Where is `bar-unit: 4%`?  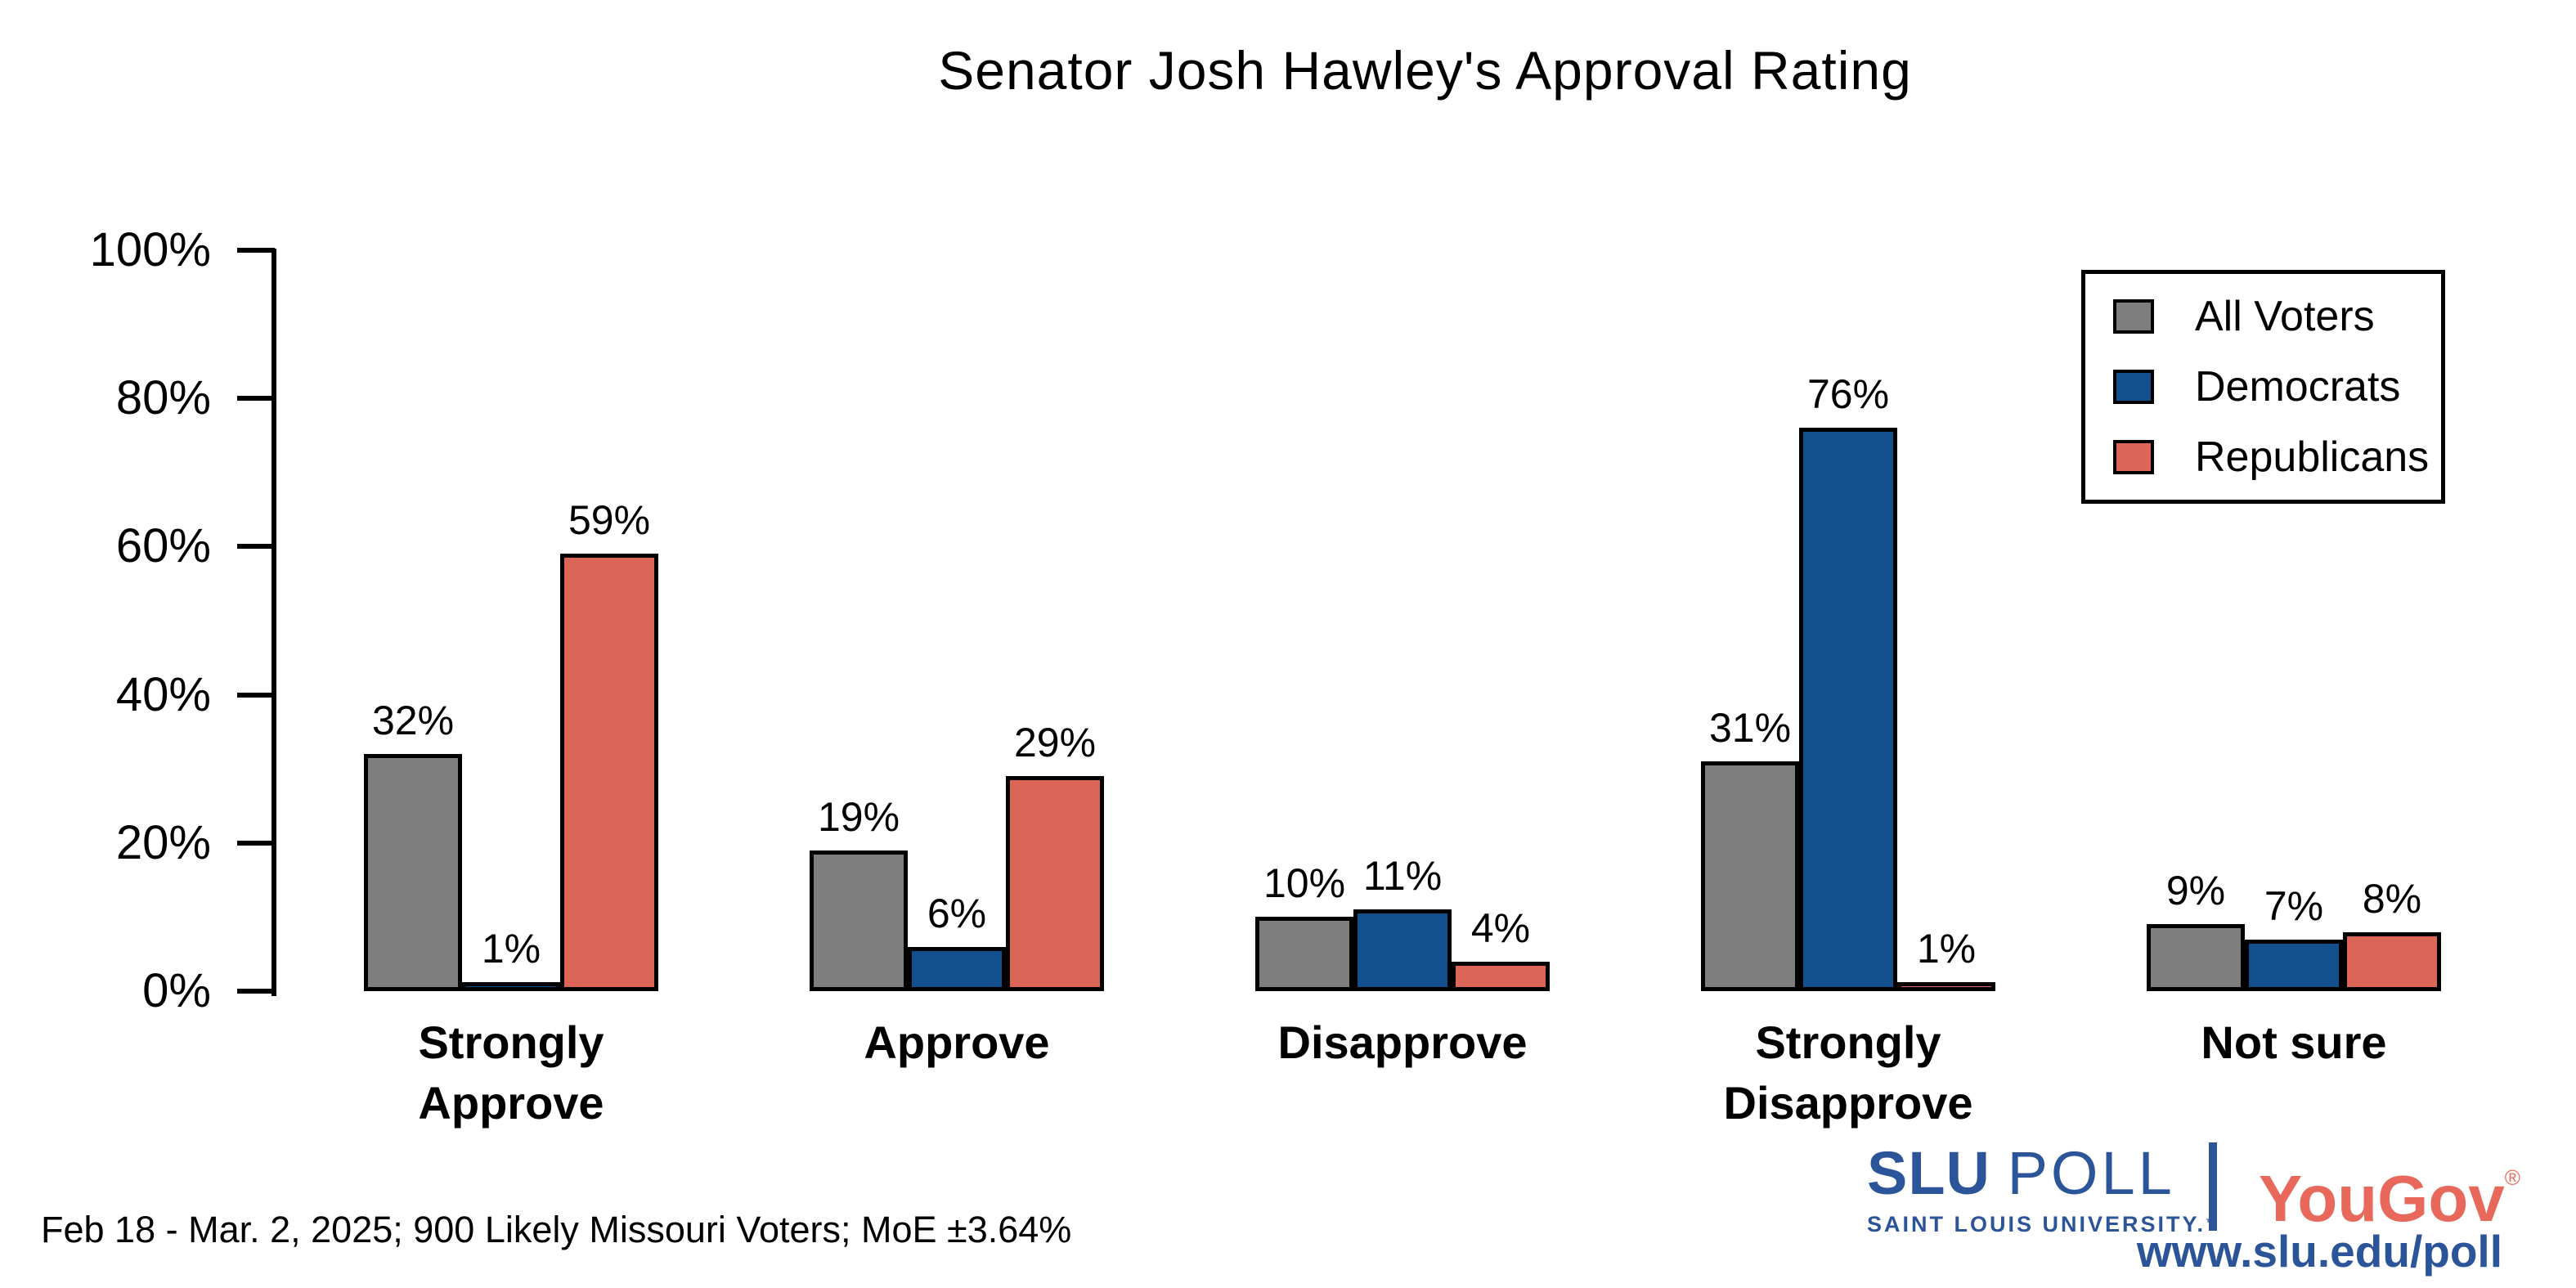
bar-unit: 4% is located at coordinates (1501, 947).